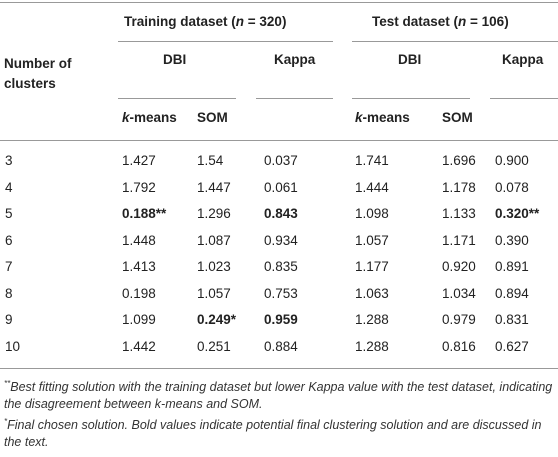 The width and height of the screenshot is (558, 457). What do you see at coordinates (459, 293) in the screenshot?
I see `cell: 1.034` at bounding box center [459, 293].